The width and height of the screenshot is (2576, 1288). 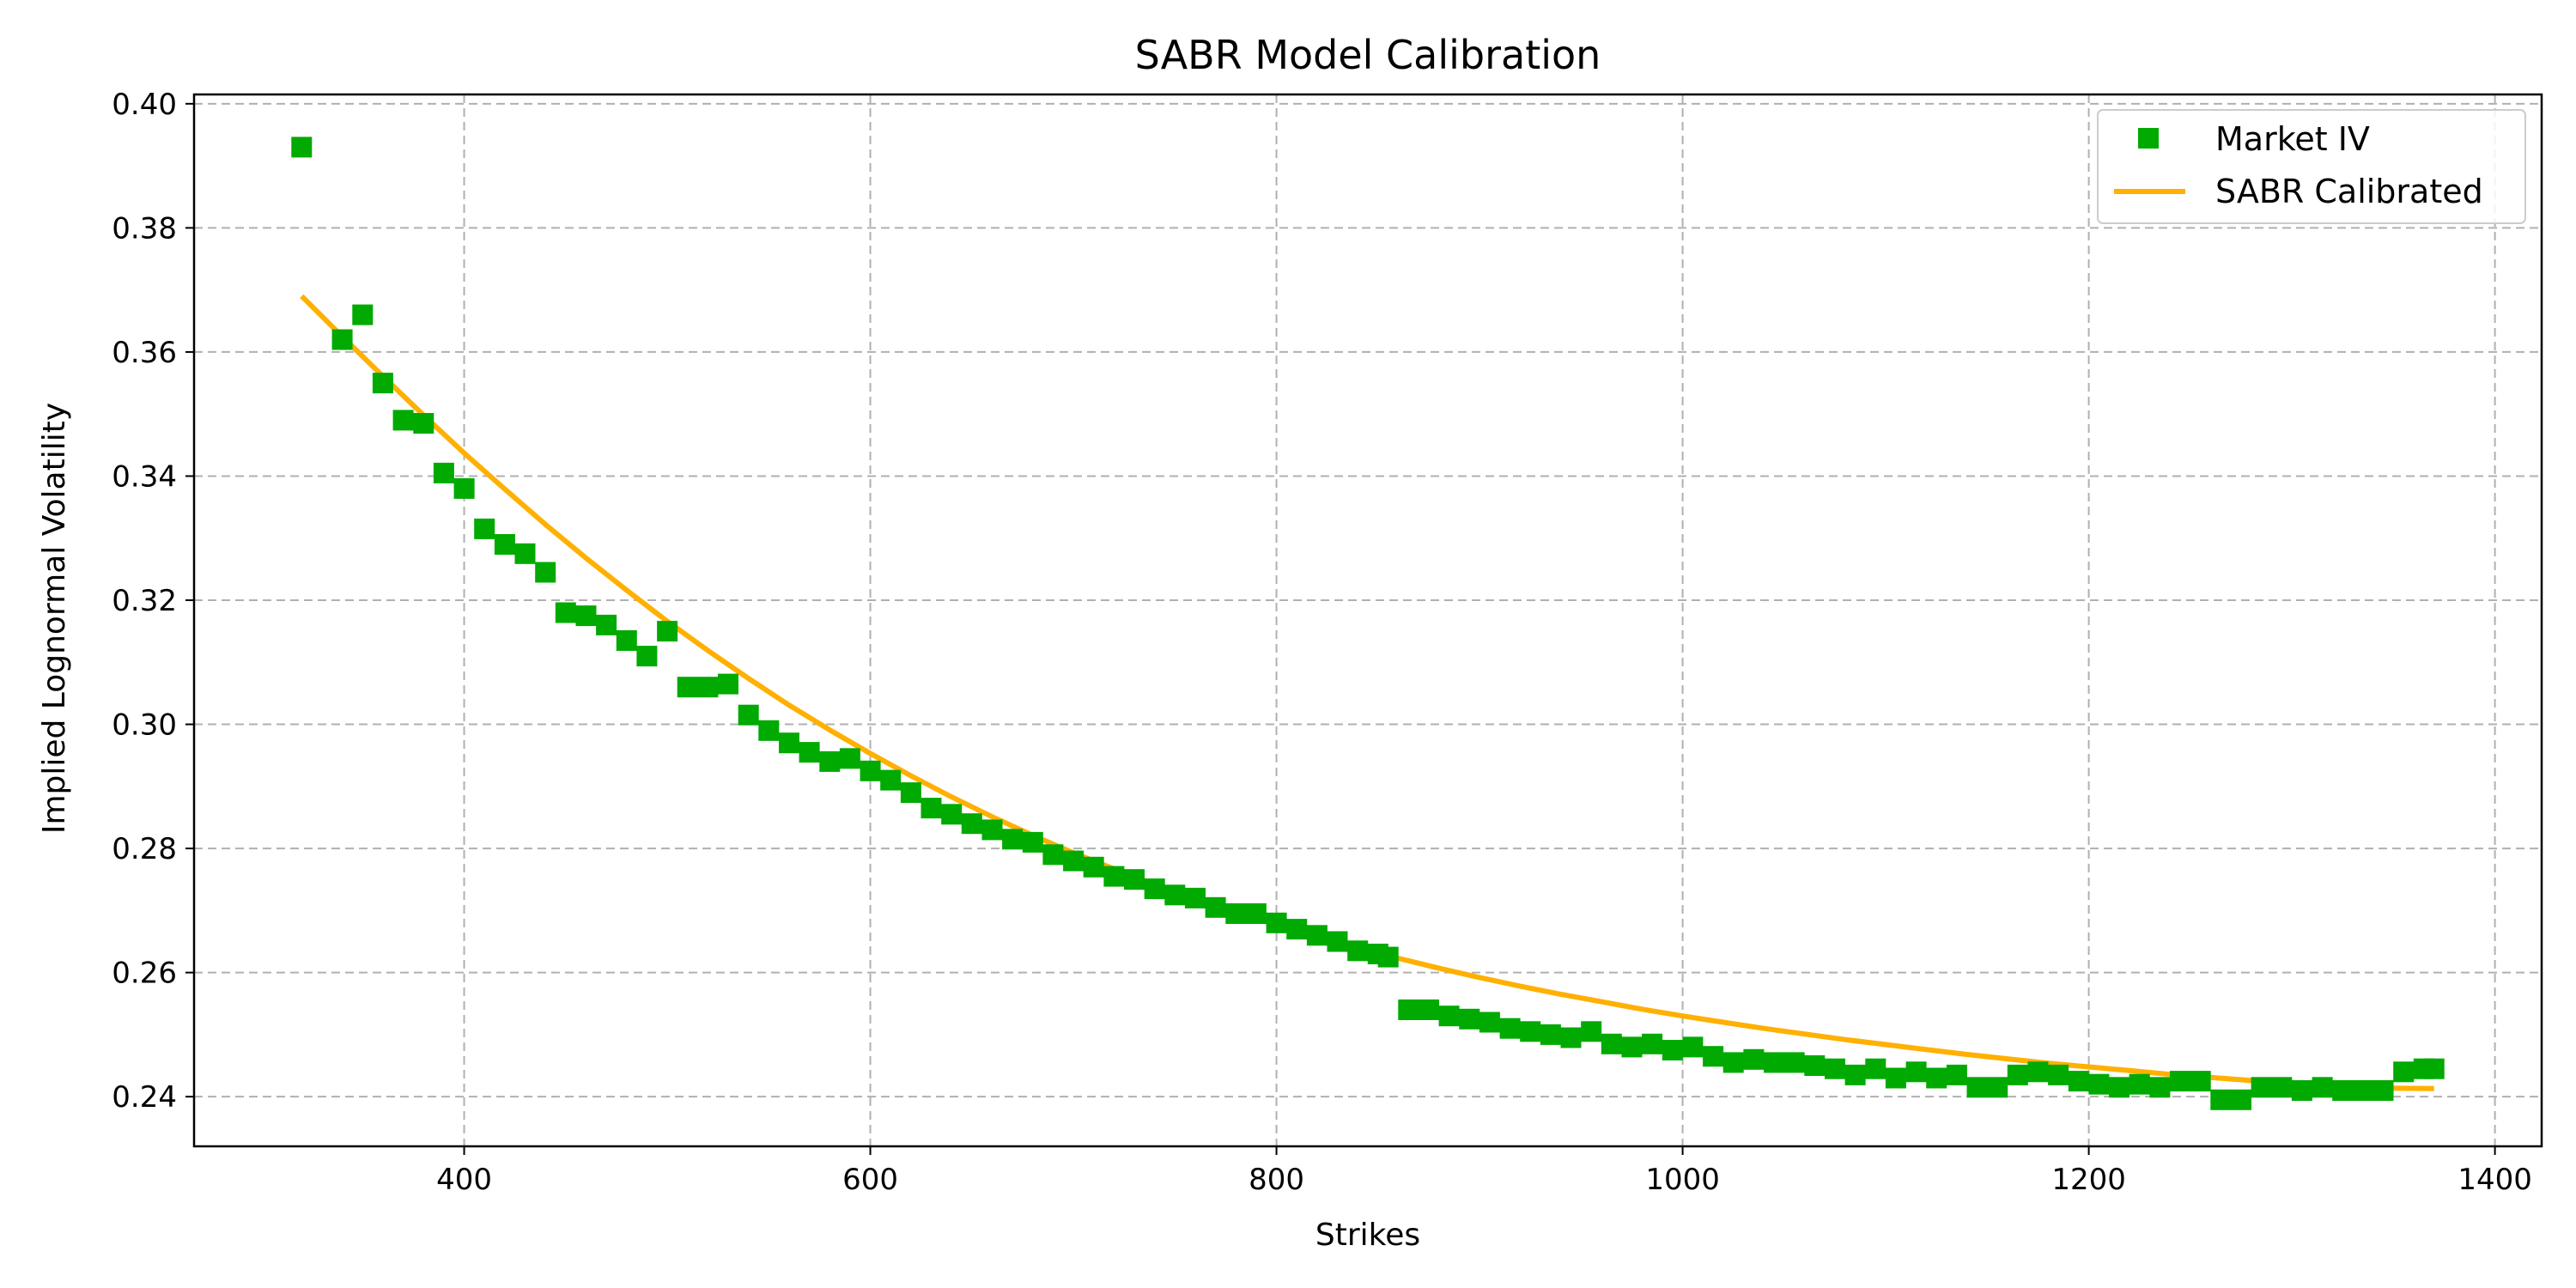 What do you see at coordinates (144, 849) in the screenshot?
I see `y-tick-label: 0.28` at bounding box center [144, 849].